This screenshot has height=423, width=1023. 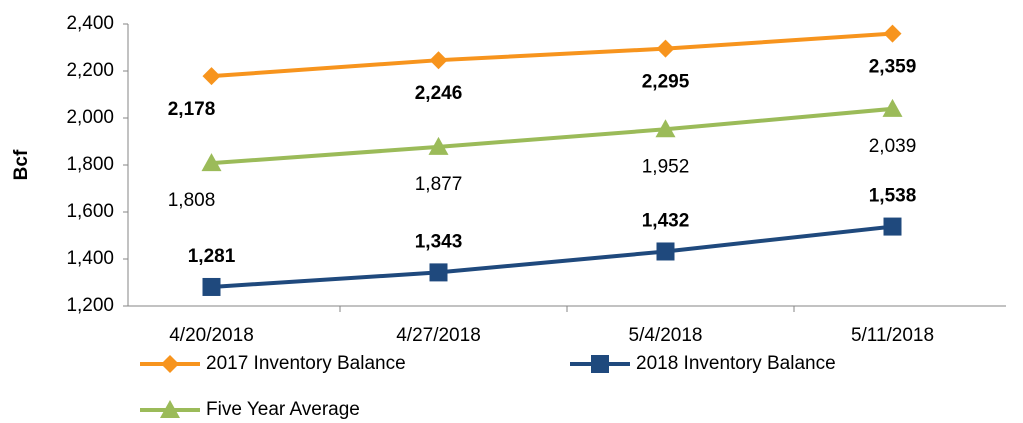 I want to click on y-tick-label: 1,200, so click(x=90, y=305).